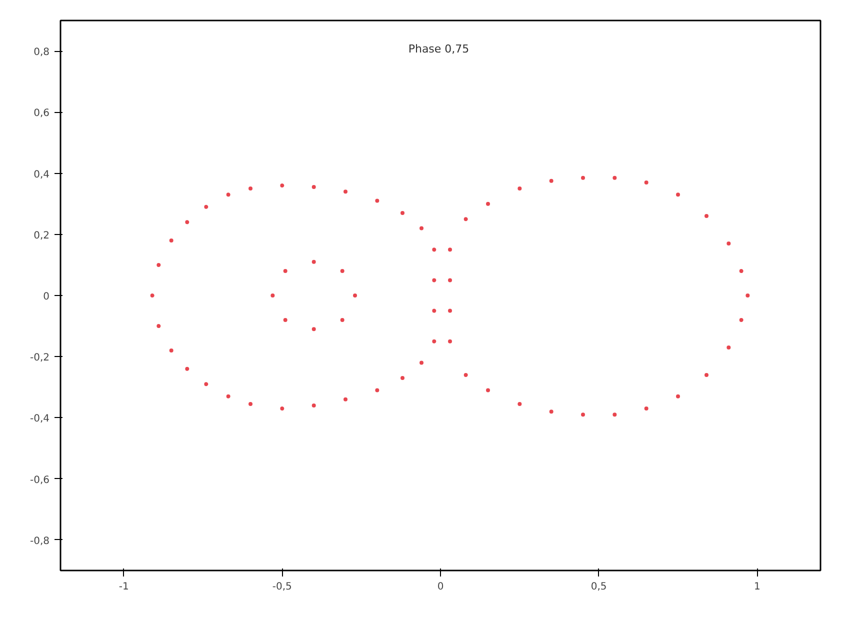  Describe the element at coordinates (40, 541) in the screenshot. I see `y-tick-label: -0,8` at that location.